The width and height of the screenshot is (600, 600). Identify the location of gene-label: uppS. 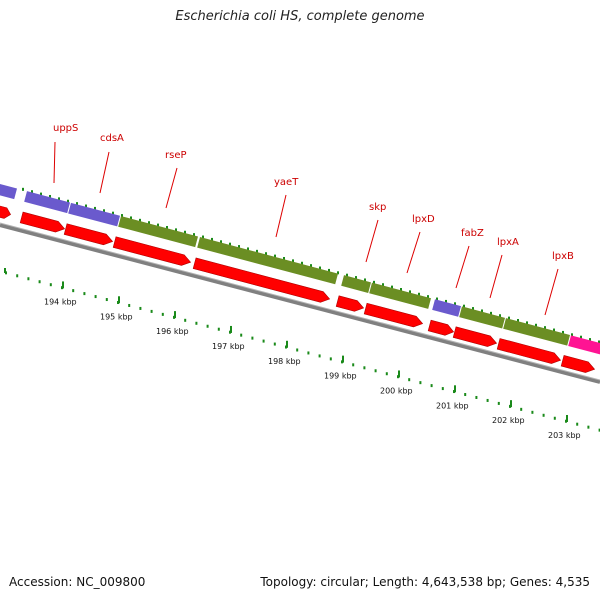
(65, 128).